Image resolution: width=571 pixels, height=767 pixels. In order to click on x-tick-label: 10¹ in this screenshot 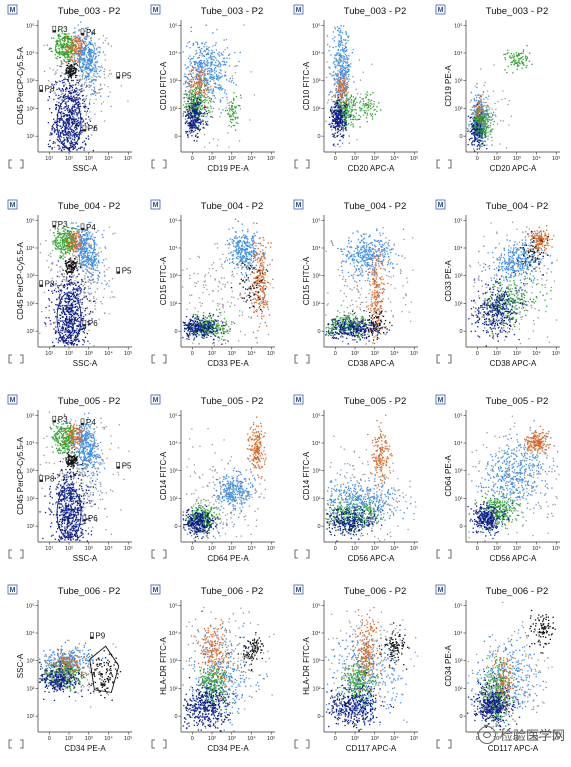, I will do `click(49, 159)`.